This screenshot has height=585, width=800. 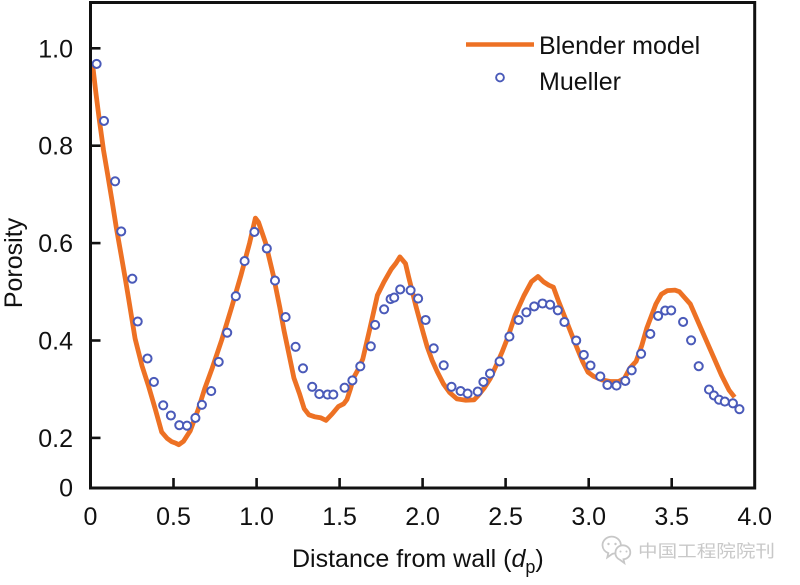 What do you see at coordinates (55, 342) in the screenshot?
I see `svg-text: 0.4` at bounding box center [55, 342].